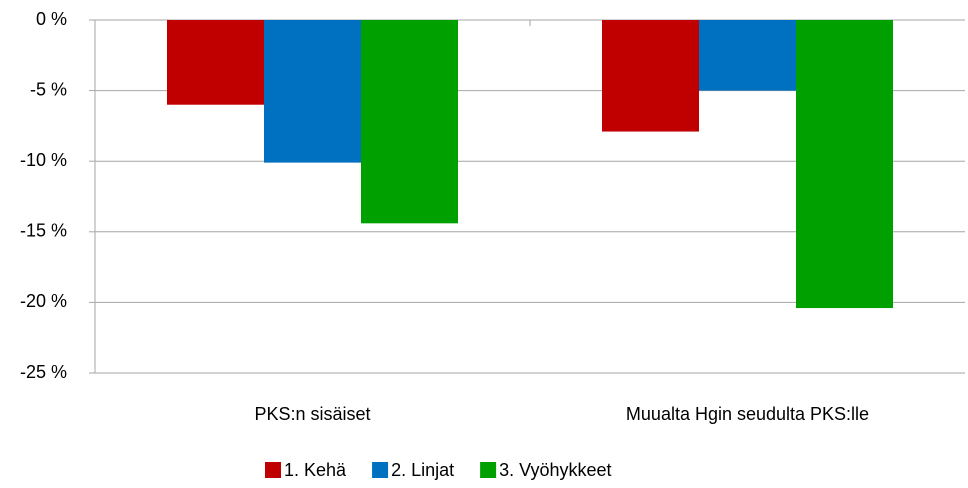 The image size is (968, 488). Describe the element at coordinates (315, 470) in the screenshot. I see `legend-label: 1. Kehä` at that location.